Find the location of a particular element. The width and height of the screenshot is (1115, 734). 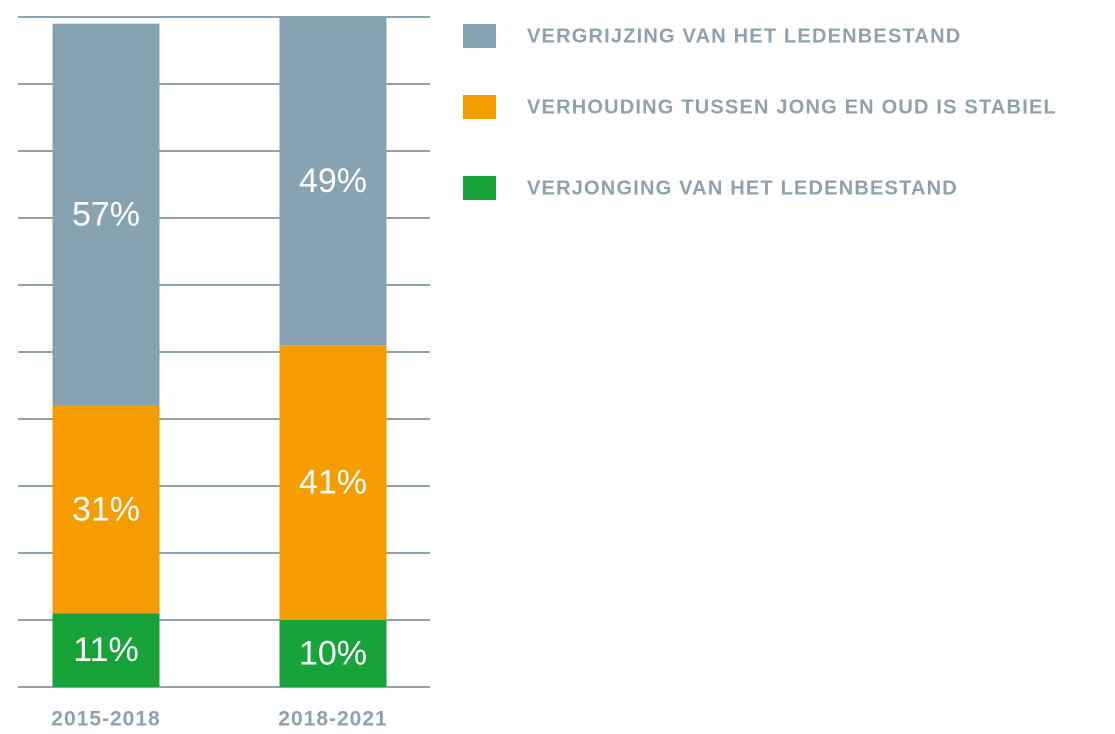

value-label: 41% is located at coordinates (333, 483).